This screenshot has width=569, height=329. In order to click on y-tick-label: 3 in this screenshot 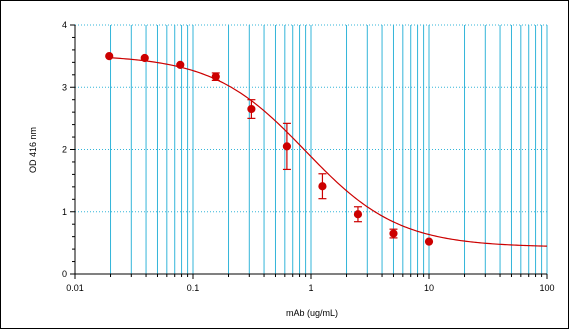, I will do `click(64, 87)`.